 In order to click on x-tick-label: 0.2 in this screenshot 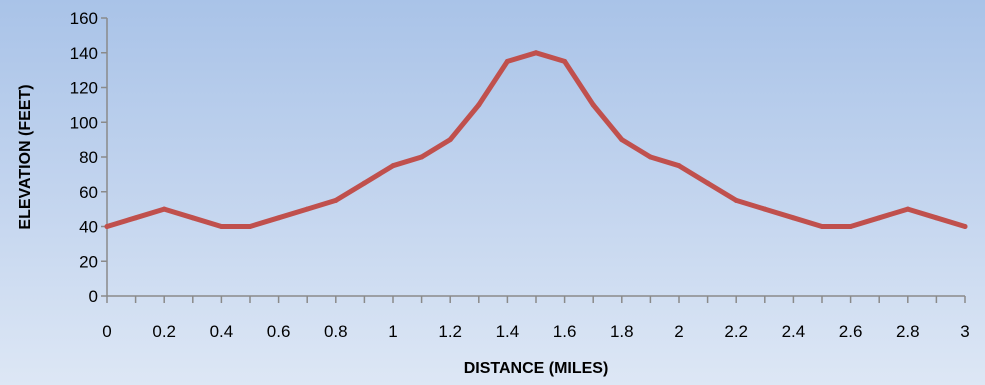, I will do `click(164, 331)`.